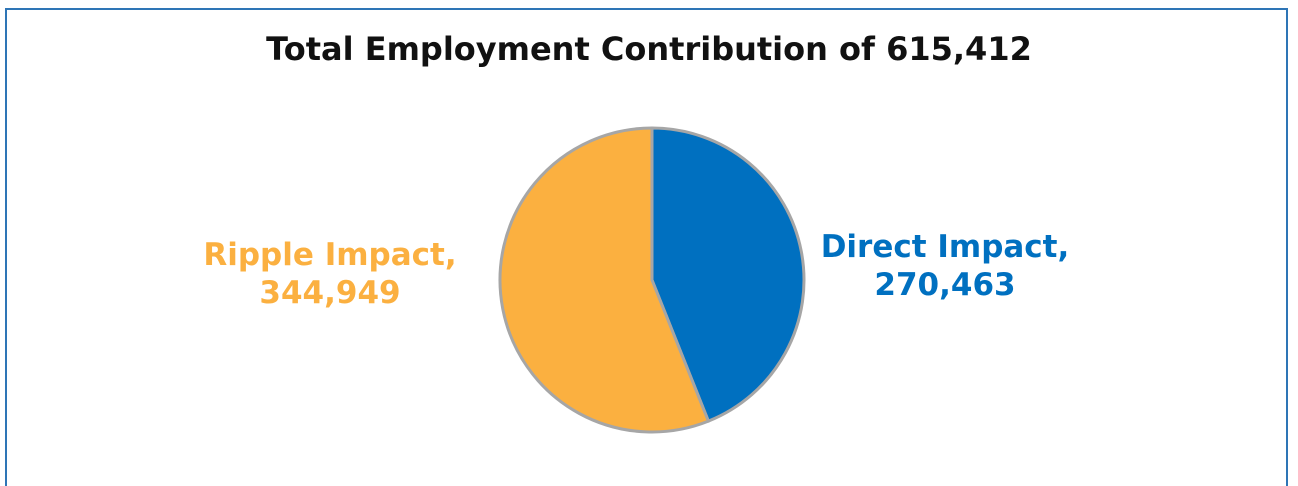  Describe the element at coordinates (649, 49) in the screenshot. I see `chart-title: Total Employment Contribution of 615,412` at that location.